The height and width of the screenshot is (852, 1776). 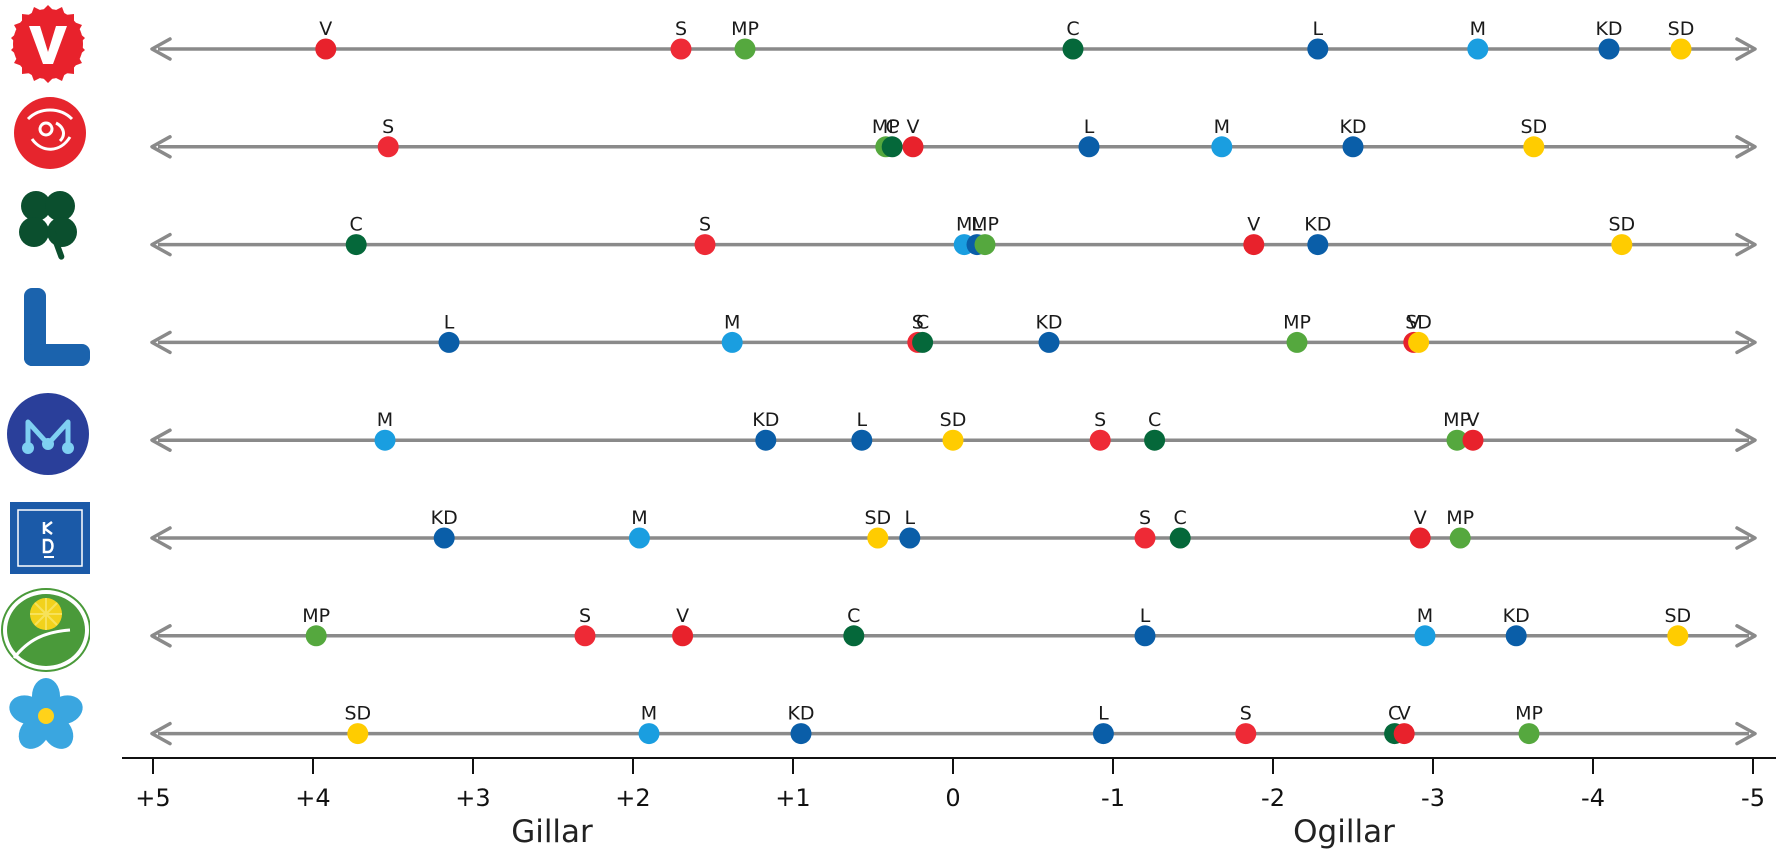 What do you see at coordinates (50, 220) in the screenshot?
I see `centerpartiet-logo` at bounding box center [50, 220].